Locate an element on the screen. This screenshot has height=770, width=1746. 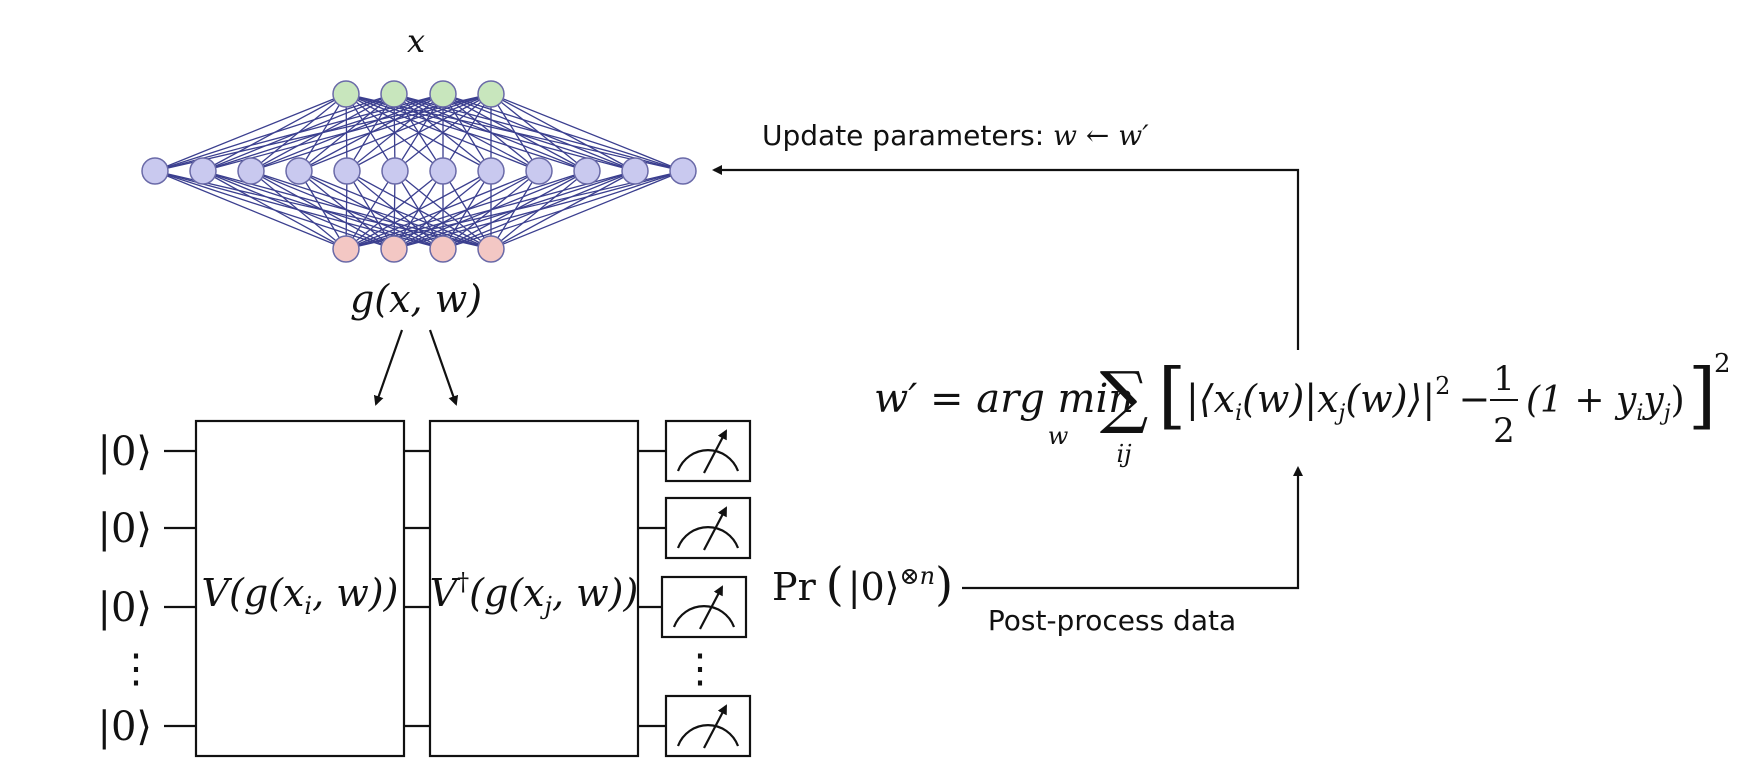
label-term: (1 + yiyj) is located at coordinates (1605, 403).